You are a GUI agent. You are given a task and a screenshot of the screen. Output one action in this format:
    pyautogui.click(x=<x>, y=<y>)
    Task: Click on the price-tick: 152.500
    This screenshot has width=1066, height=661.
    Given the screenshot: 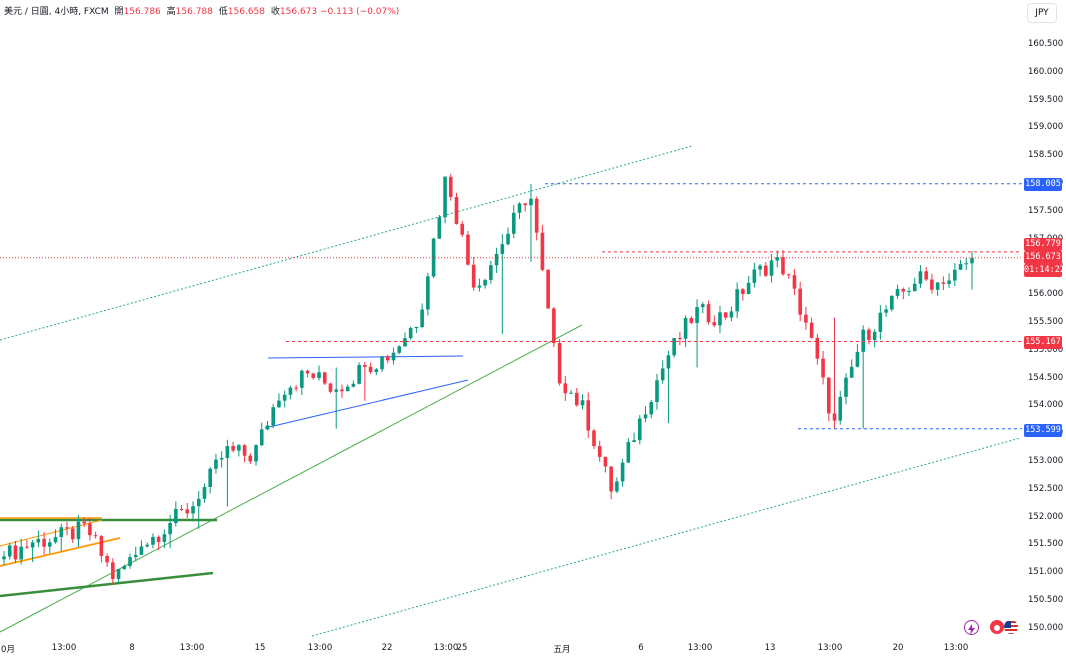 What is the action you would take?
    pyautogui.click(x=1046, y=488)
    